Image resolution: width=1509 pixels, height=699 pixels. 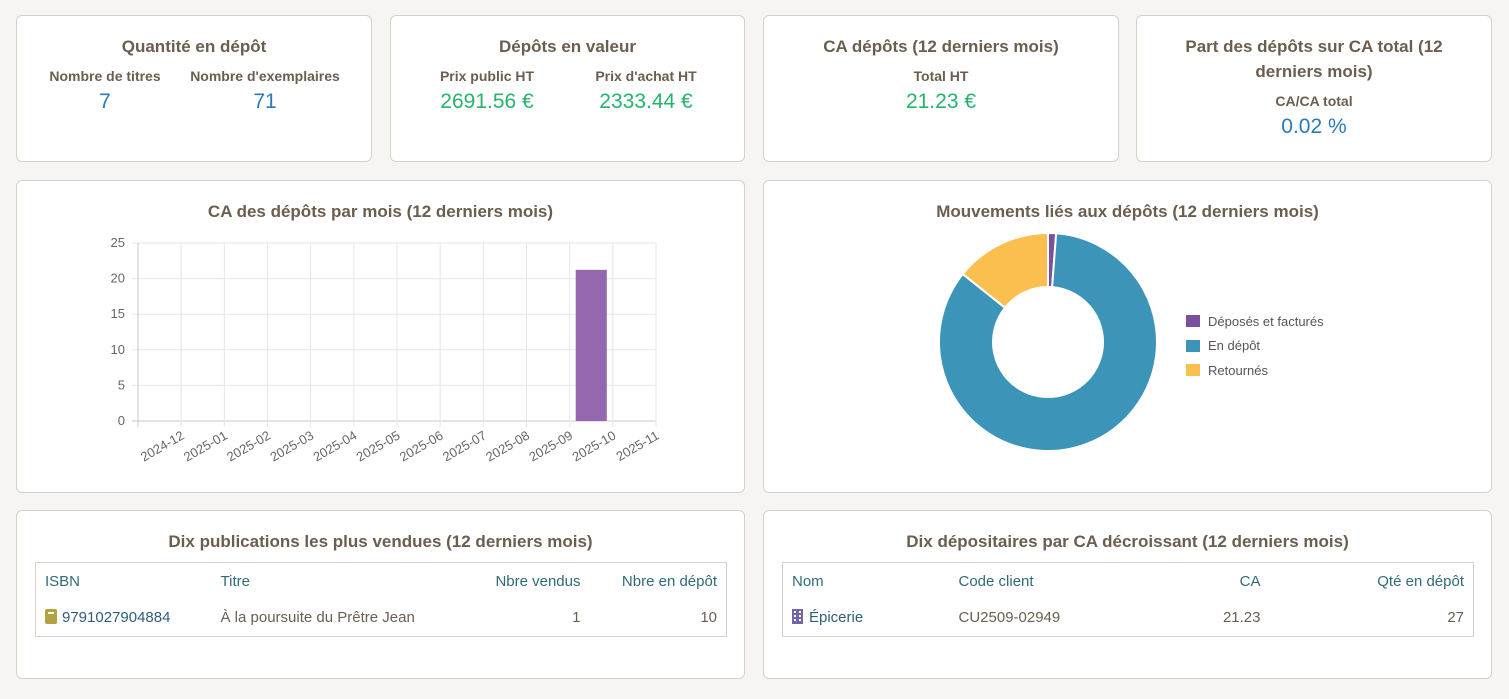 I want to click on card-title: Quantité en dépôt, so click(x=194, y=46).